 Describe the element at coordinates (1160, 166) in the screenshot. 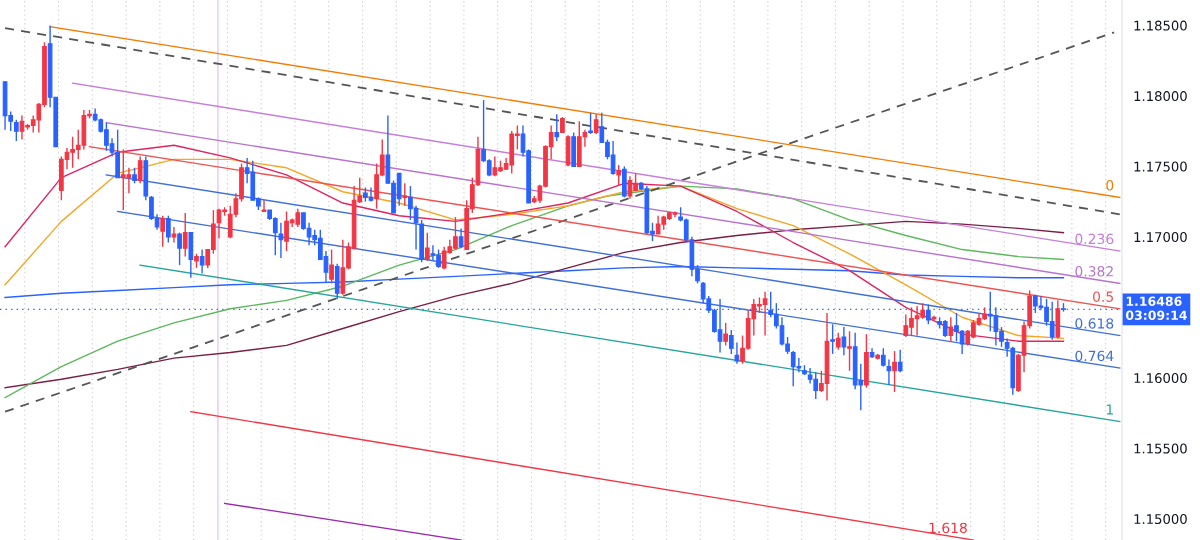

I see `y-tick-label: 1.17500` at that location.